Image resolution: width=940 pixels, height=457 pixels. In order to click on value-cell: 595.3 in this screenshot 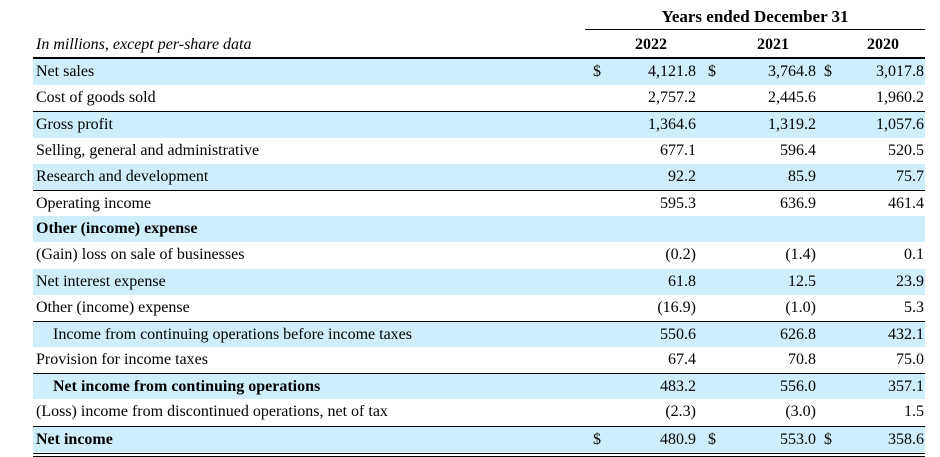, I will do `click(678, 203)`.